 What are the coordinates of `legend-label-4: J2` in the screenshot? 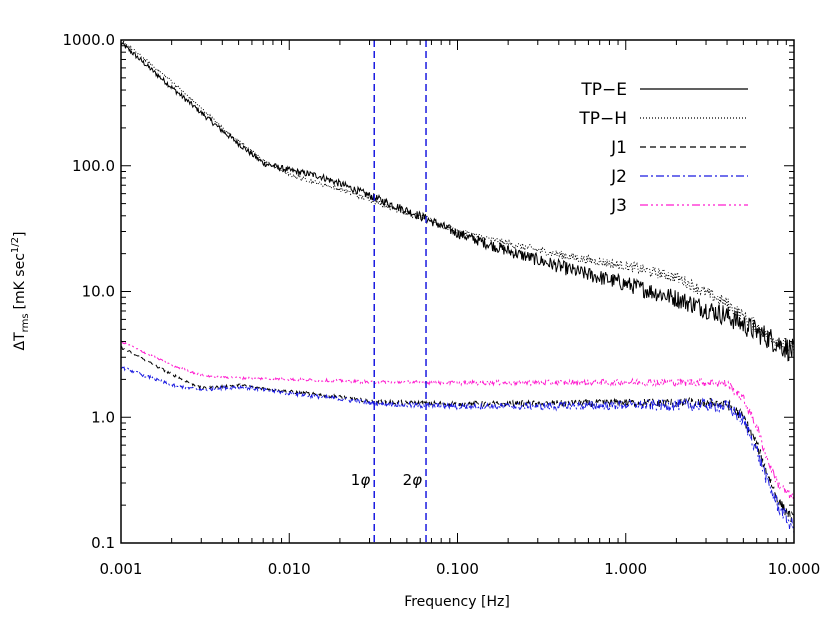 It's located at (618, 177).